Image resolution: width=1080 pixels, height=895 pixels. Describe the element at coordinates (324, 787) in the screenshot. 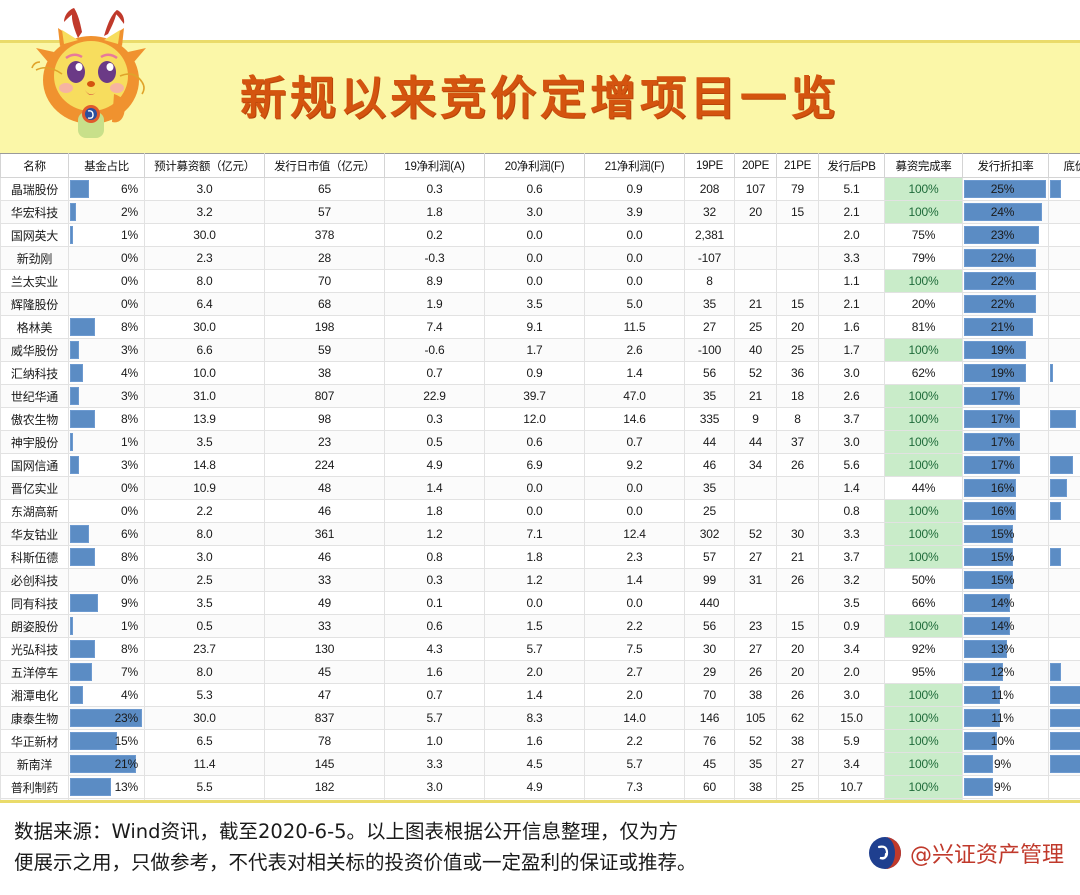

I see `cell-issue-mcap: 182` at that location.